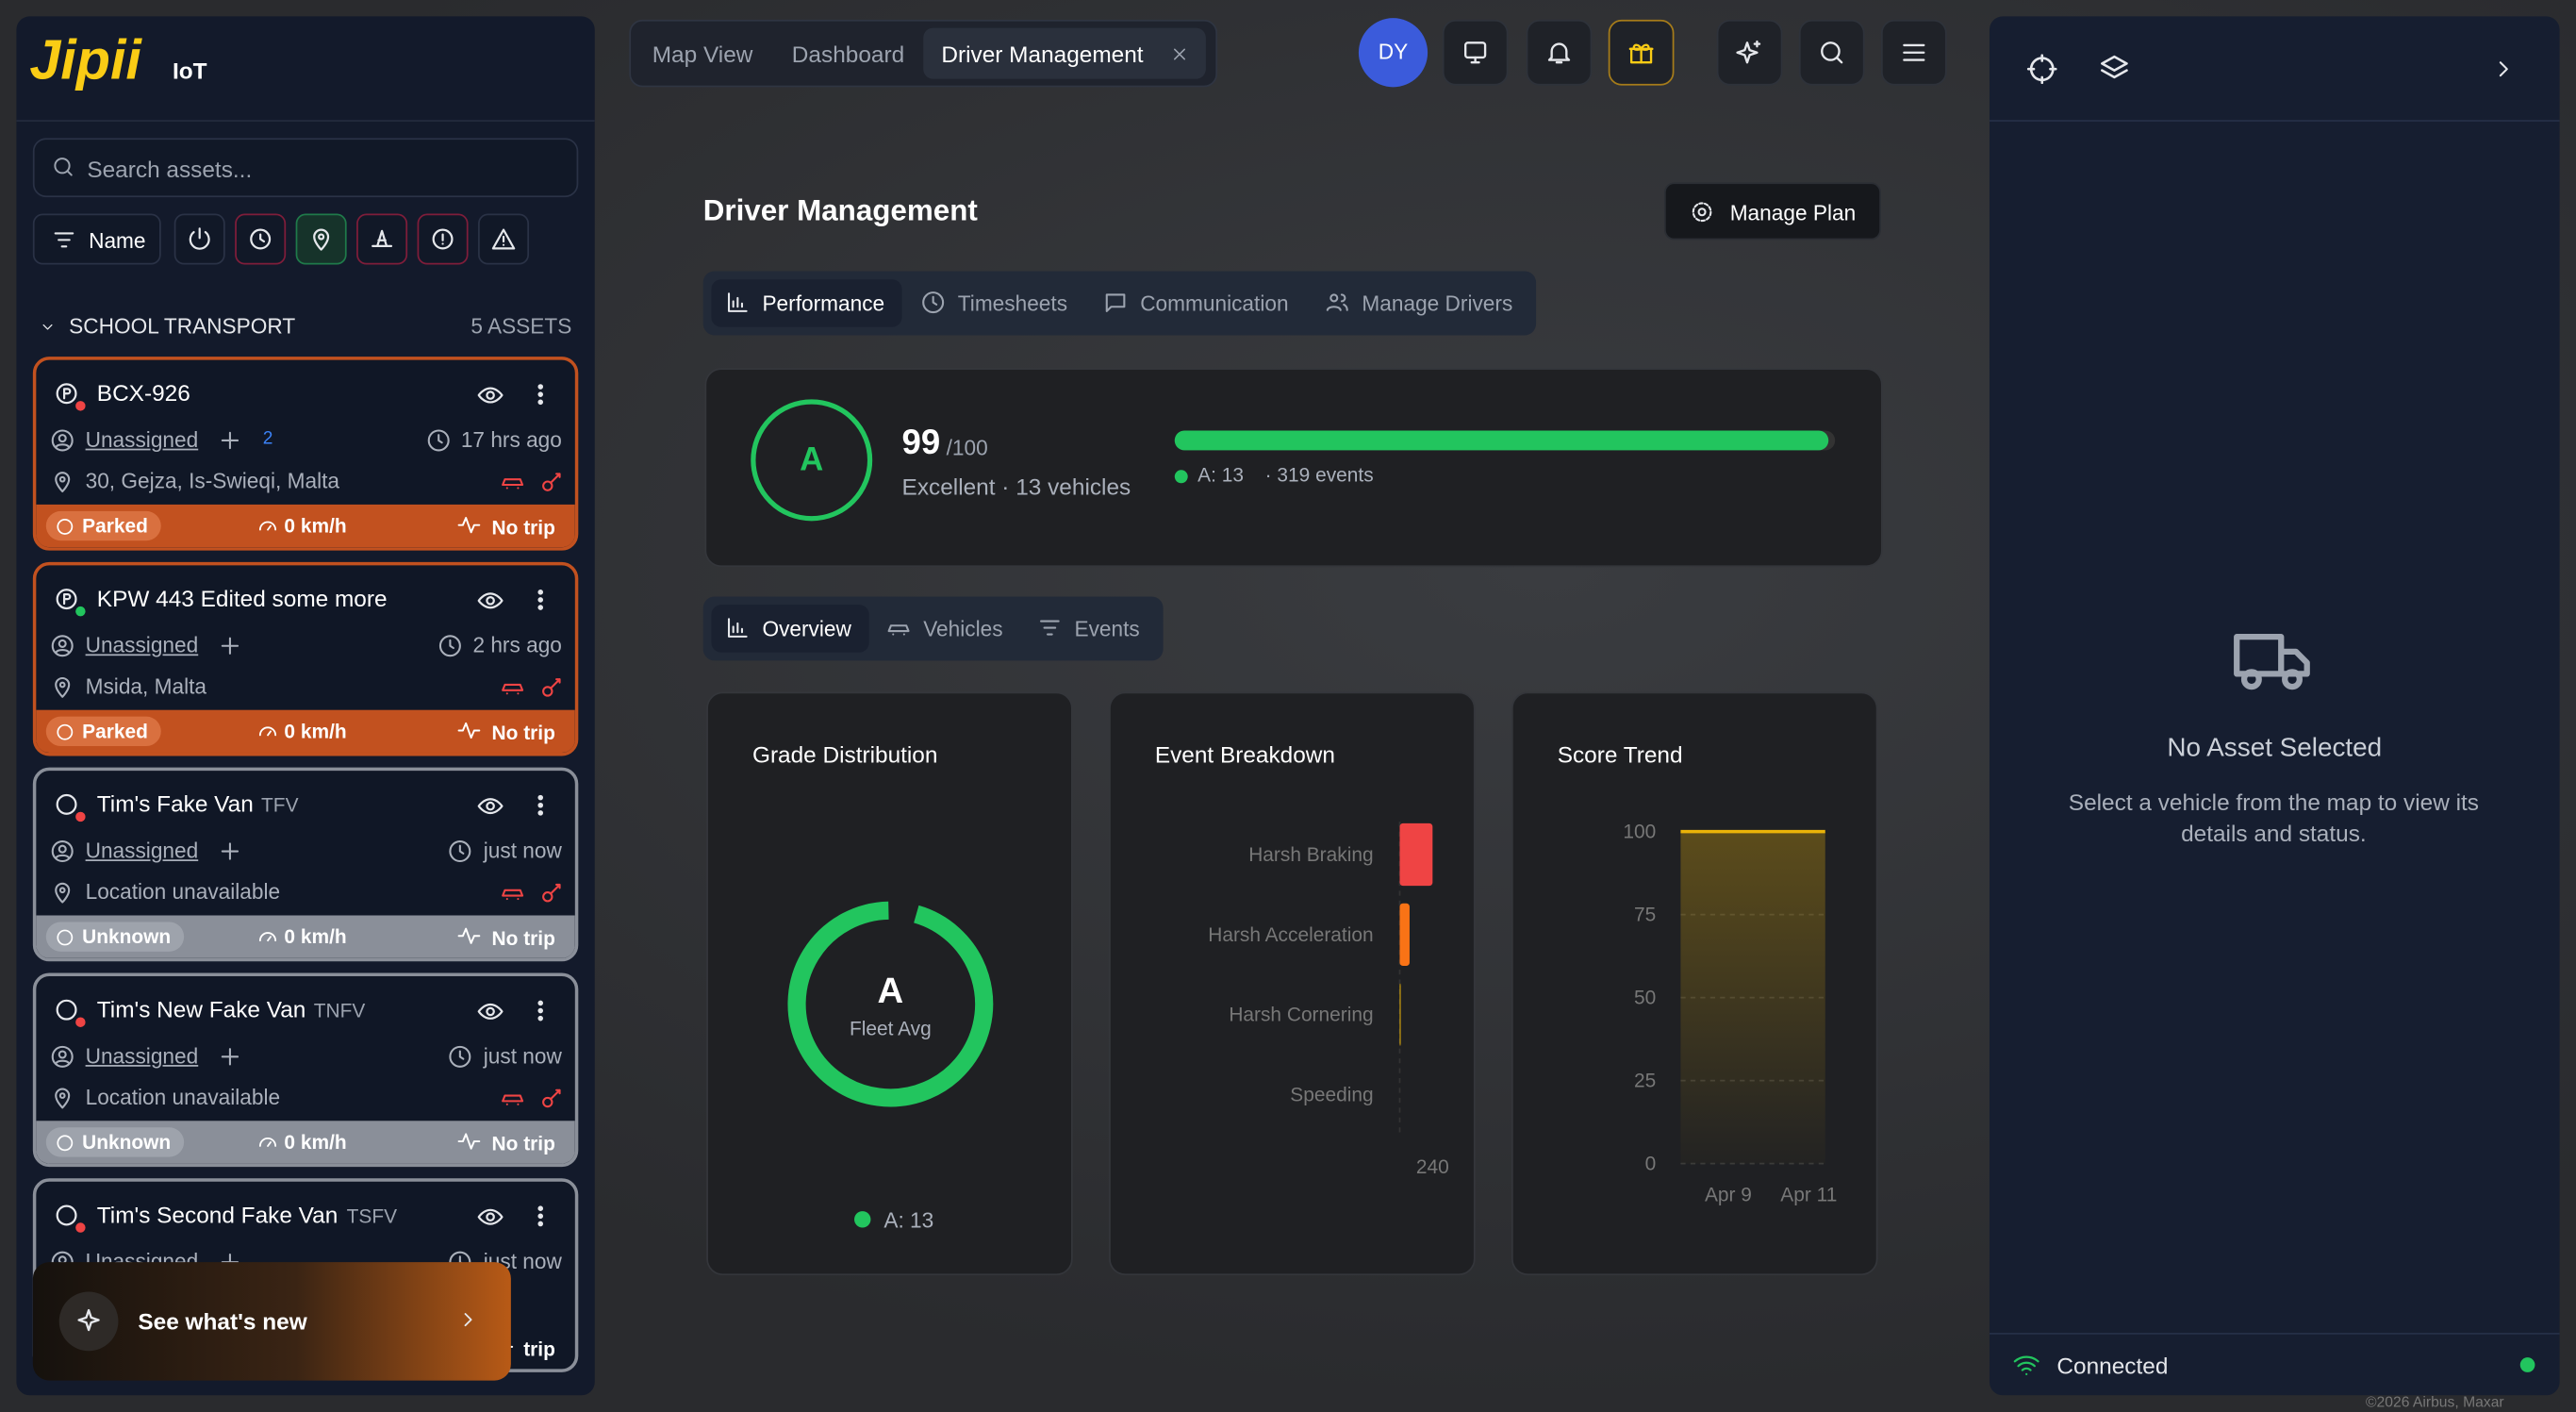  Describe the element at coordinates (522, 851) in the screenshot. I see `last-seen: just now` at that location.